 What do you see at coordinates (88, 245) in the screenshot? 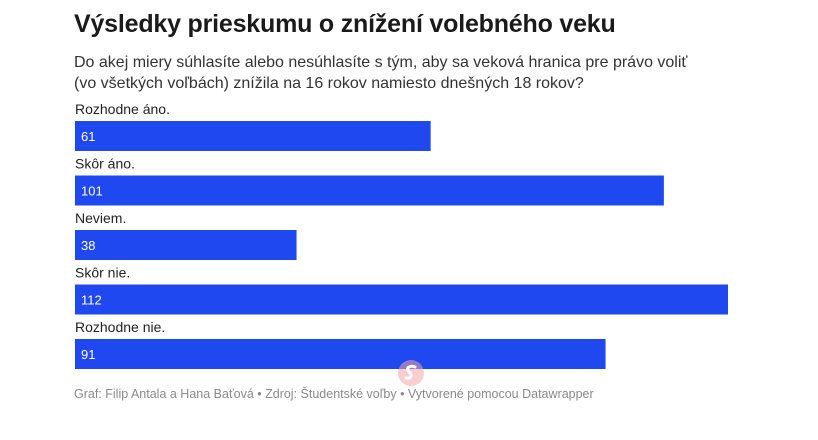
I see `bar-value-label: 38` at bounding box center [88, 245].